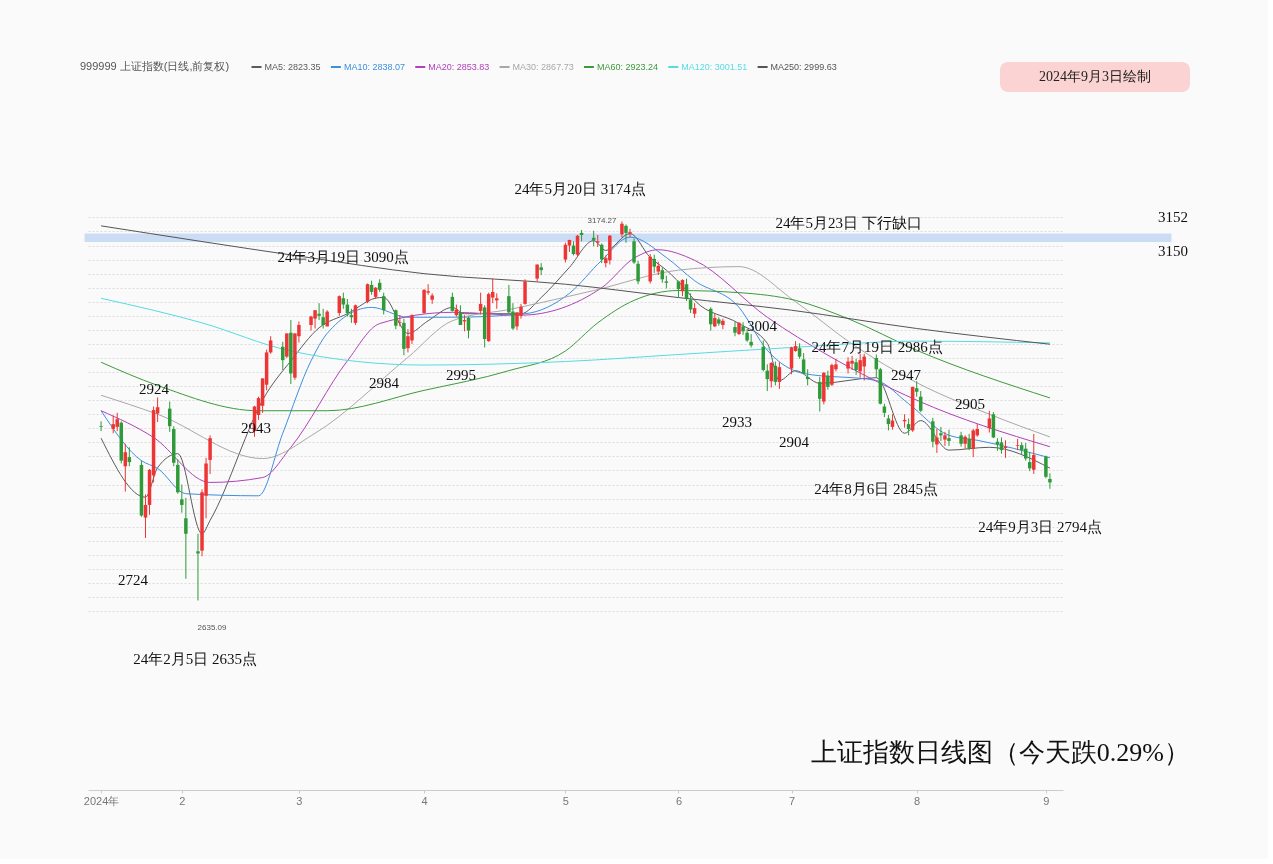  Describe the element at coordinates (133, 580) in the screenshot. I see `annotation: 2724` at that location.